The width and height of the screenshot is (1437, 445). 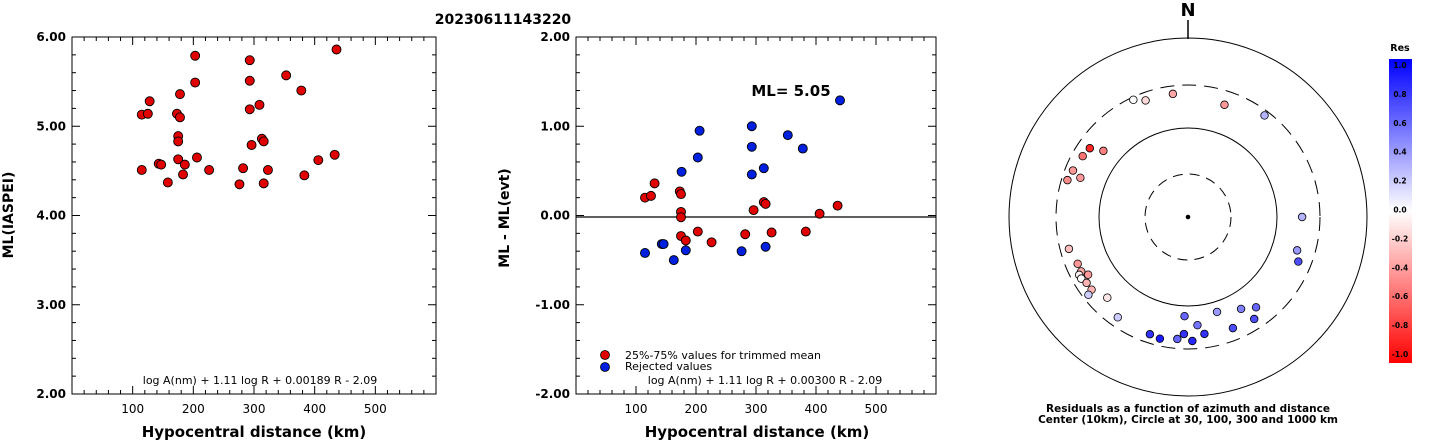 I want to click on north-label: N, so click(x=1187, y=10).